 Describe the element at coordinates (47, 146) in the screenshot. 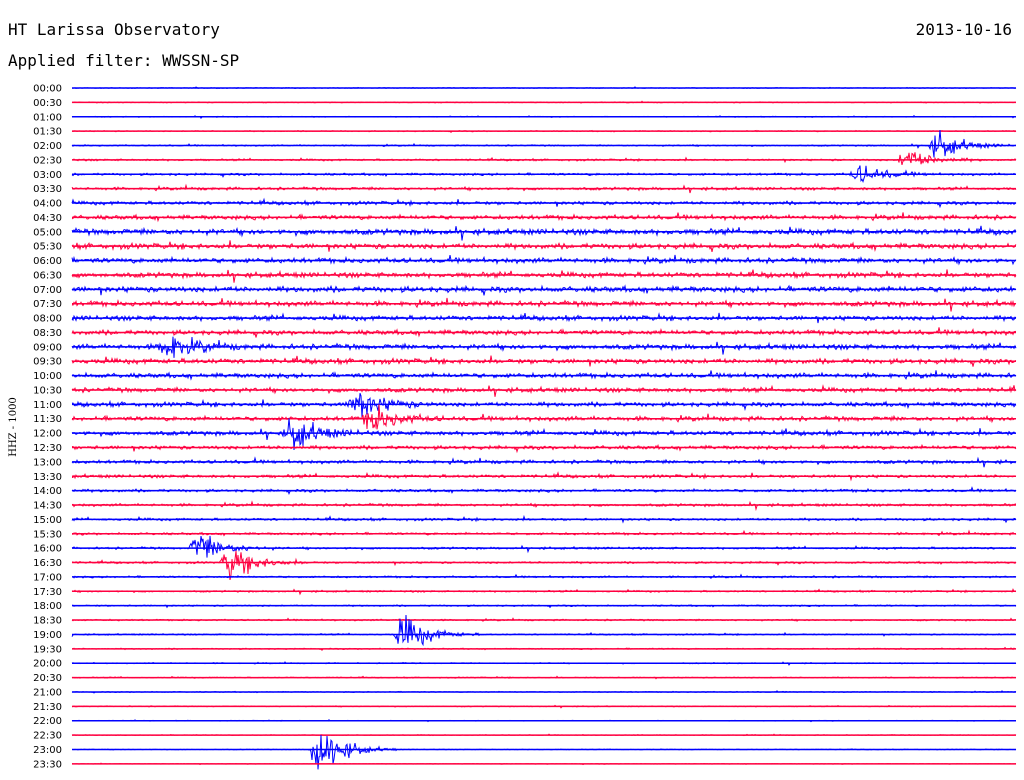

I see `row-time-label: 02:00` at that location.